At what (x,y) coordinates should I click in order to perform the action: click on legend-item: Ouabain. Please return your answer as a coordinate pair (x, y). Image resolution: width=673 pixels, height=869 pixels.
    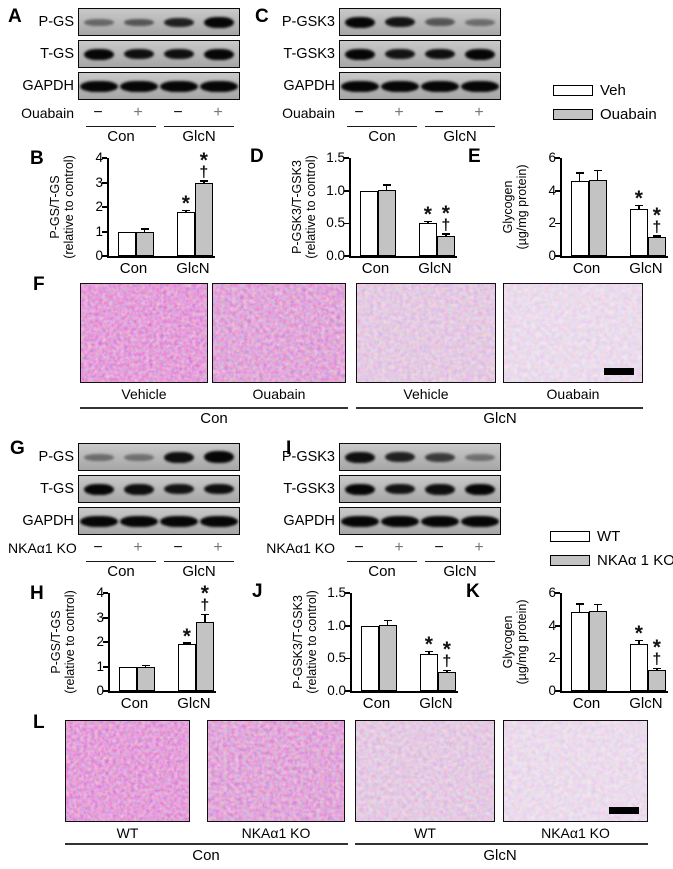
    Looking at the image, I should click on (605, 114).